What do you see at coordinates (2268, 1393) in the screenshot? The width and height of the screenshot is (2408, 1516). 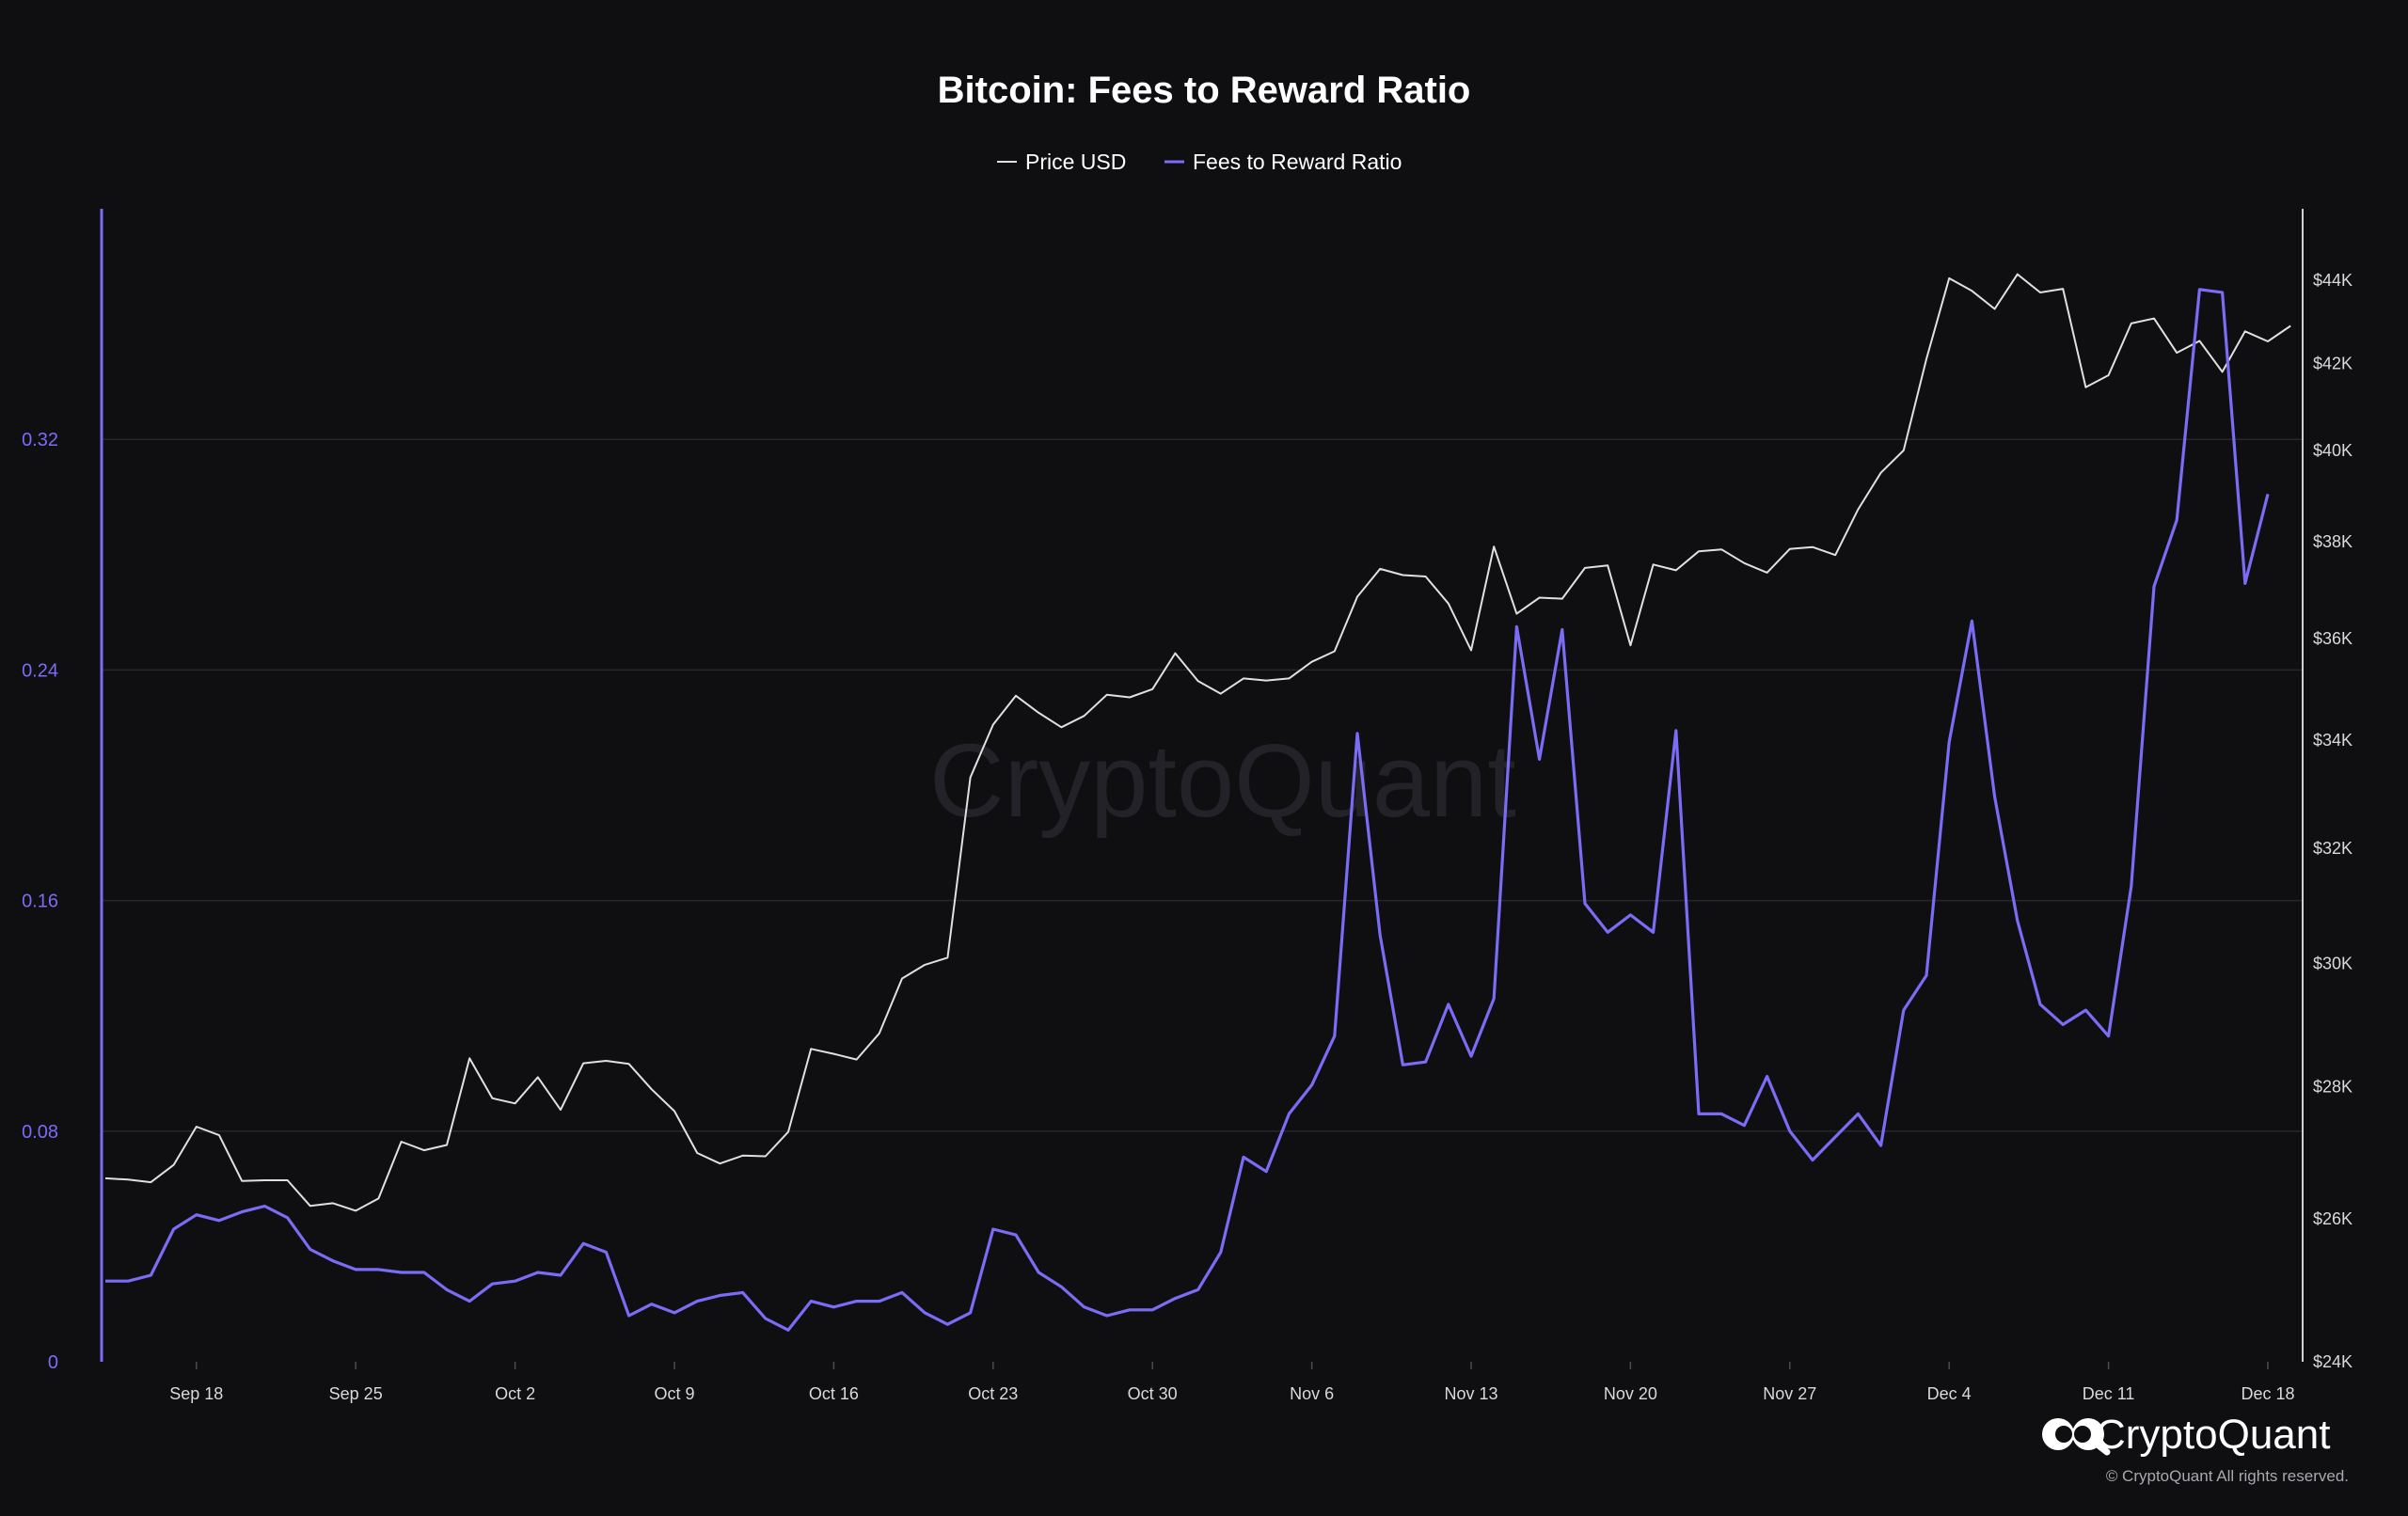 I see `x-tick-label: Dec 18` at bounding box center [2268, 1393].